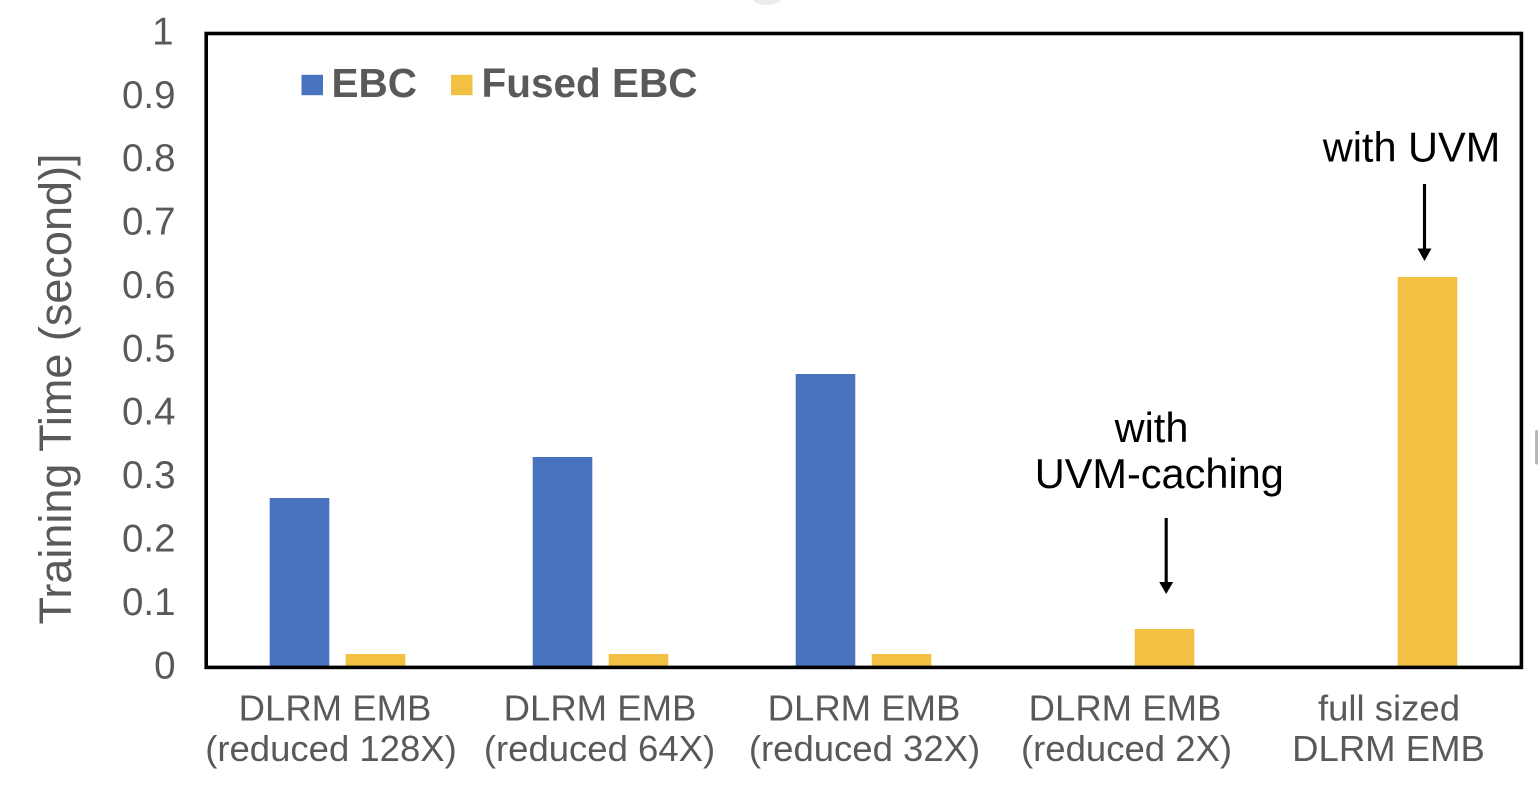 This screenshot has width=1538, height=805. Describe the element at coordinates (149, 412) in the screenshot. I see `svg-text: 0.4` at that location.